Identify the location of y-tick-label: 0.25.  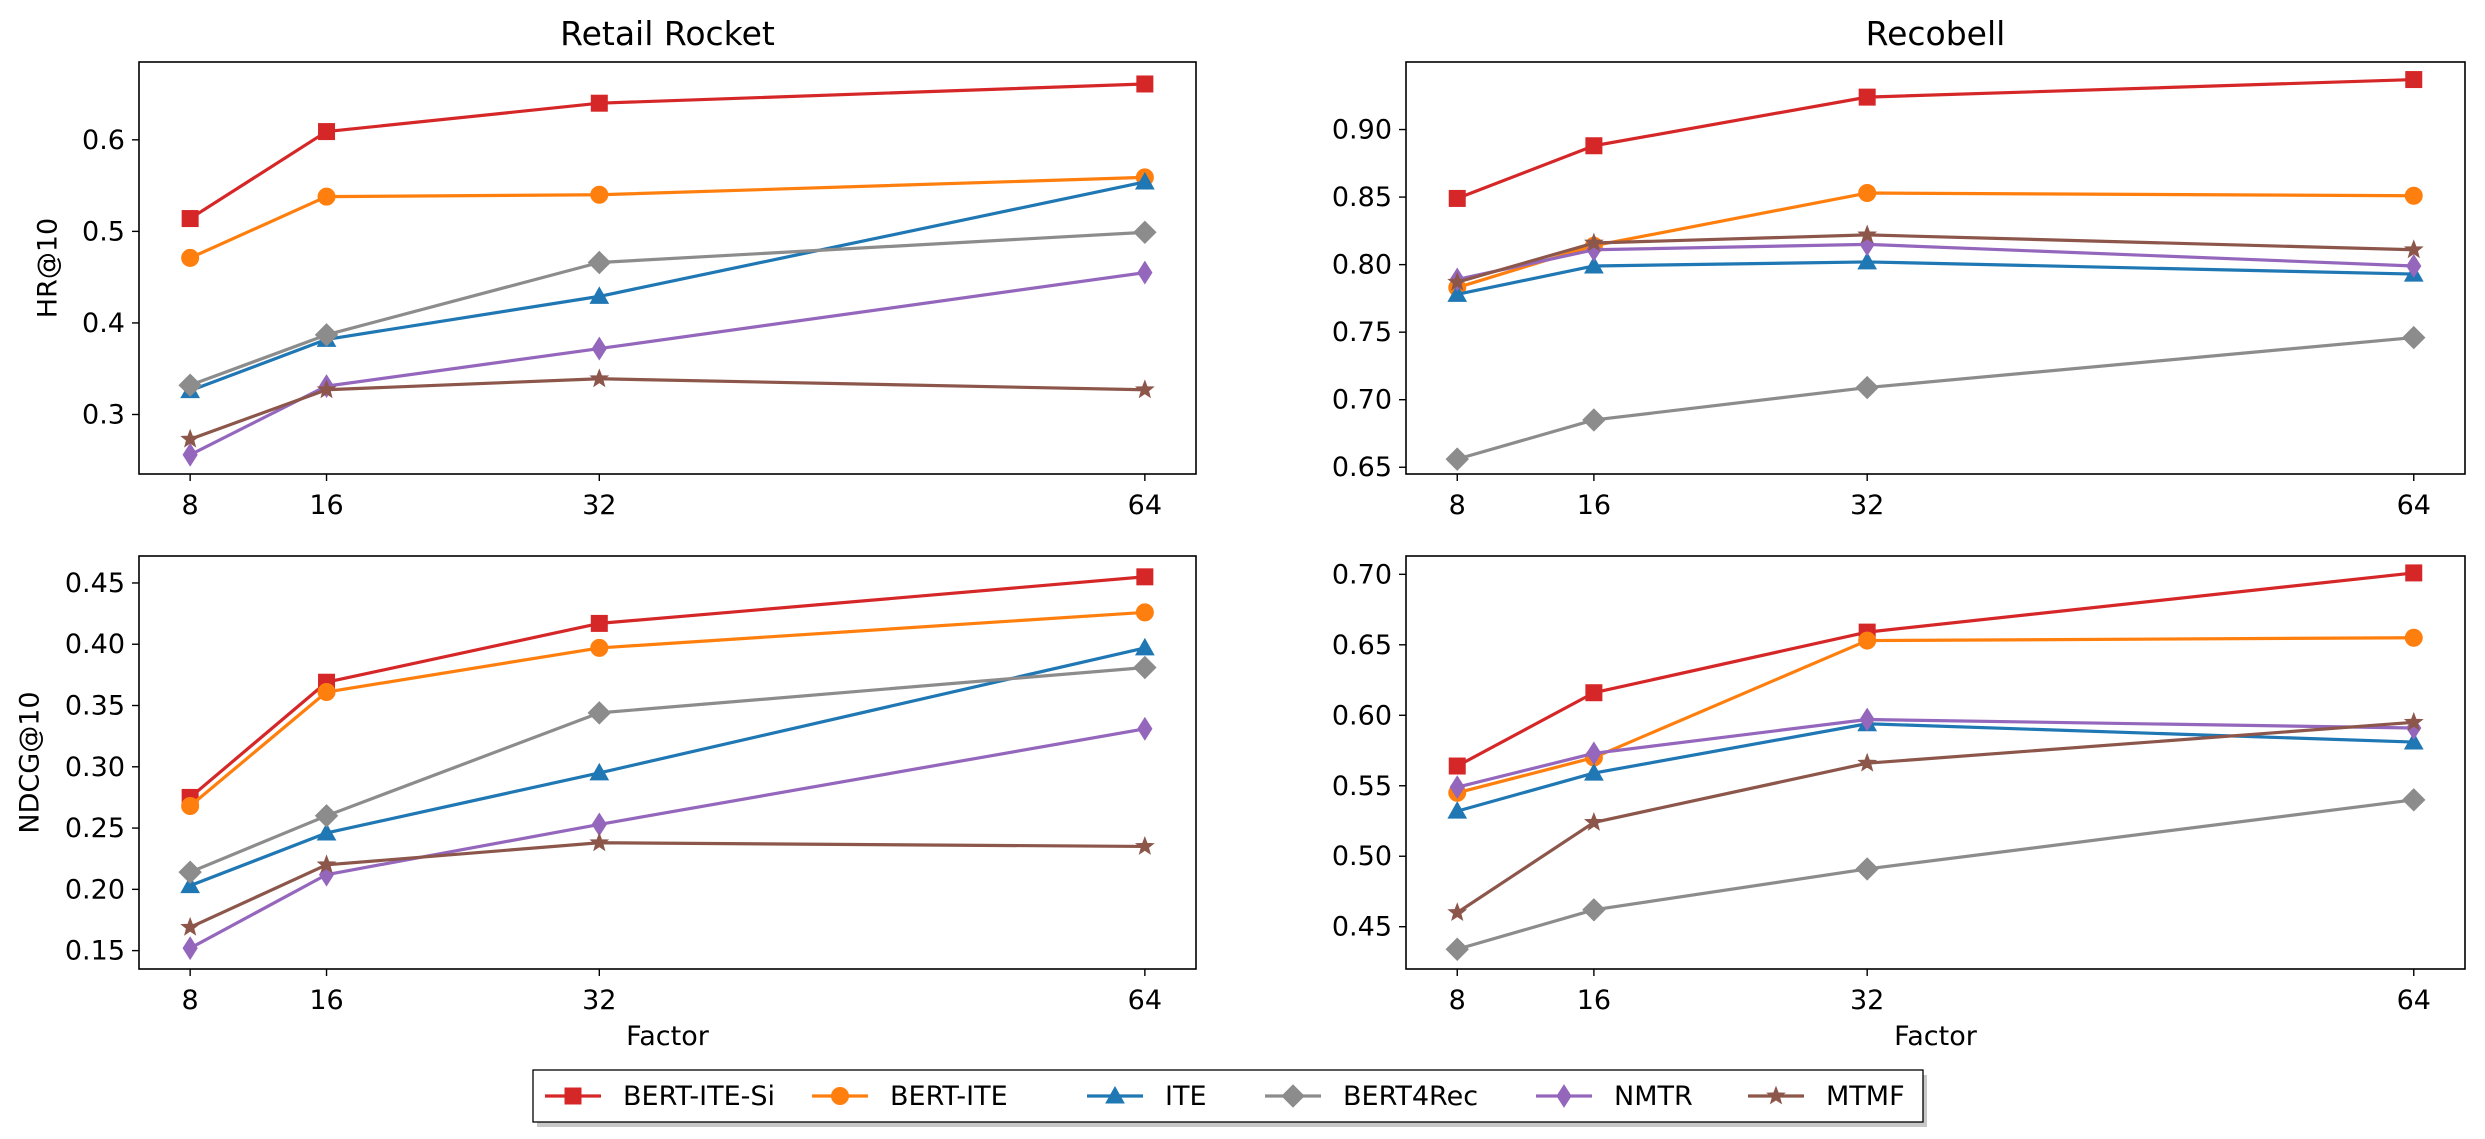
(95, 828).